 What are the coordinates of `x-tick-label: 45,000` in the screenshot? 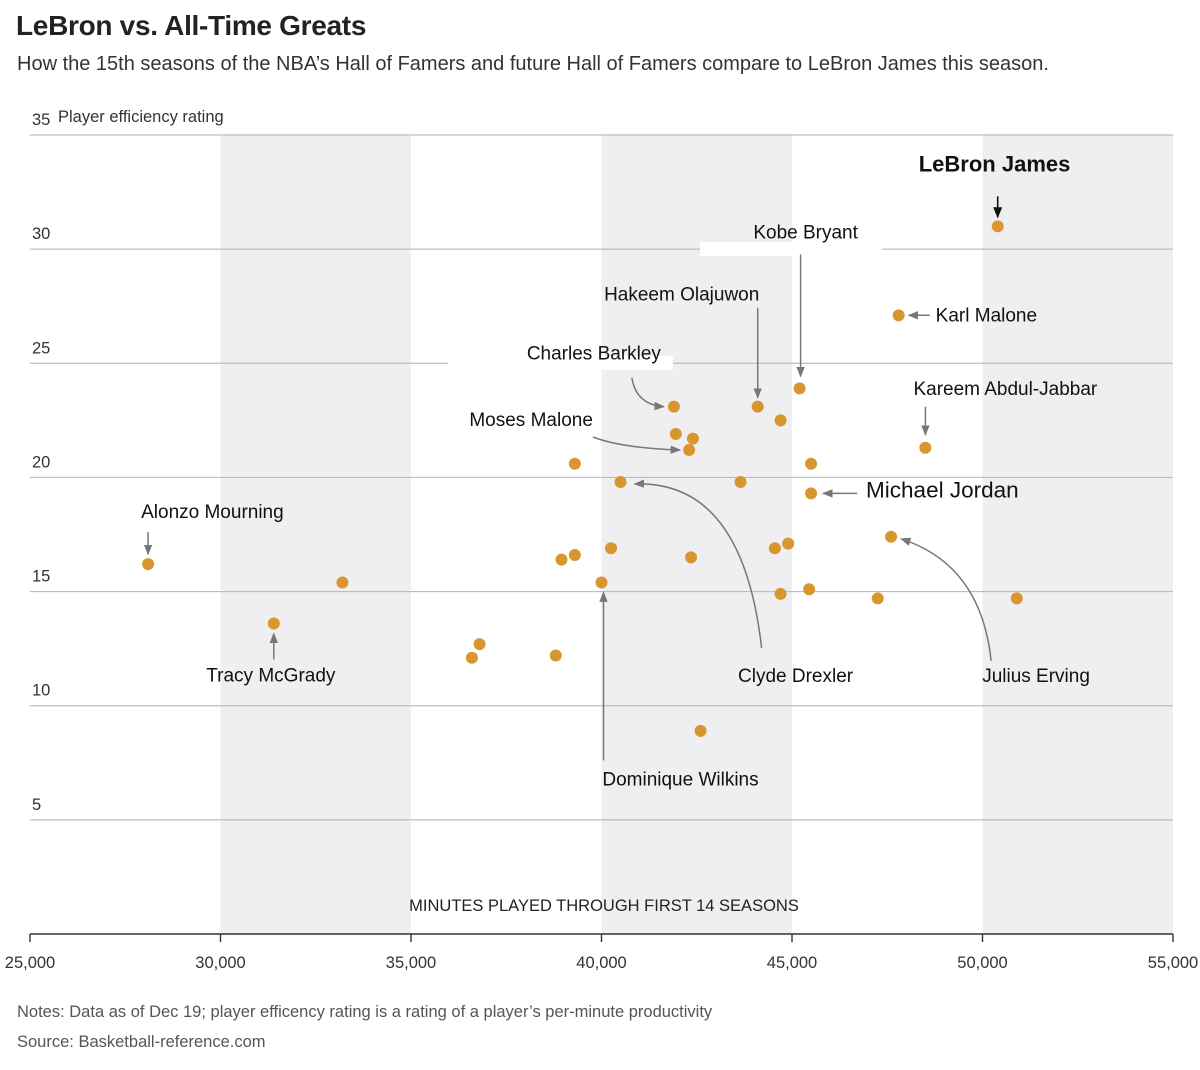 It's located at (792, 963).